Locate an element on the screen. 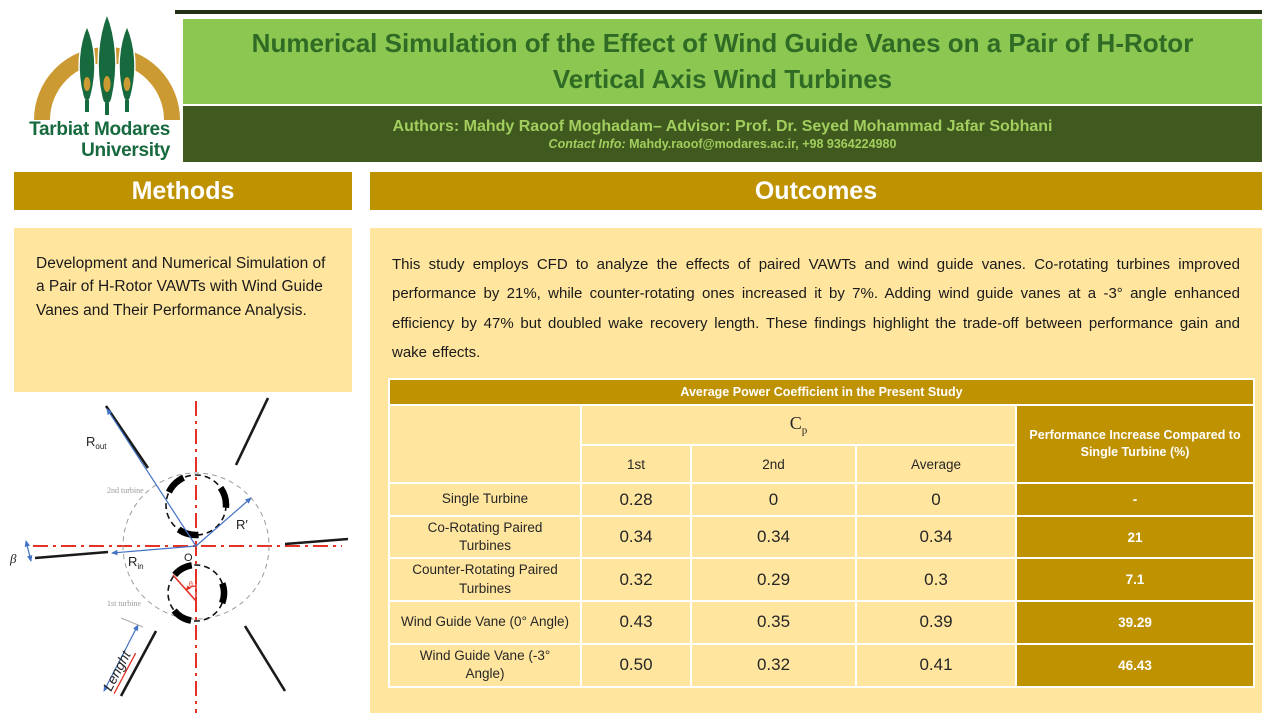 The image size is (1280, 720). row-label: Co-Rotating Paired Turbines is located at coordinates (485, 537).